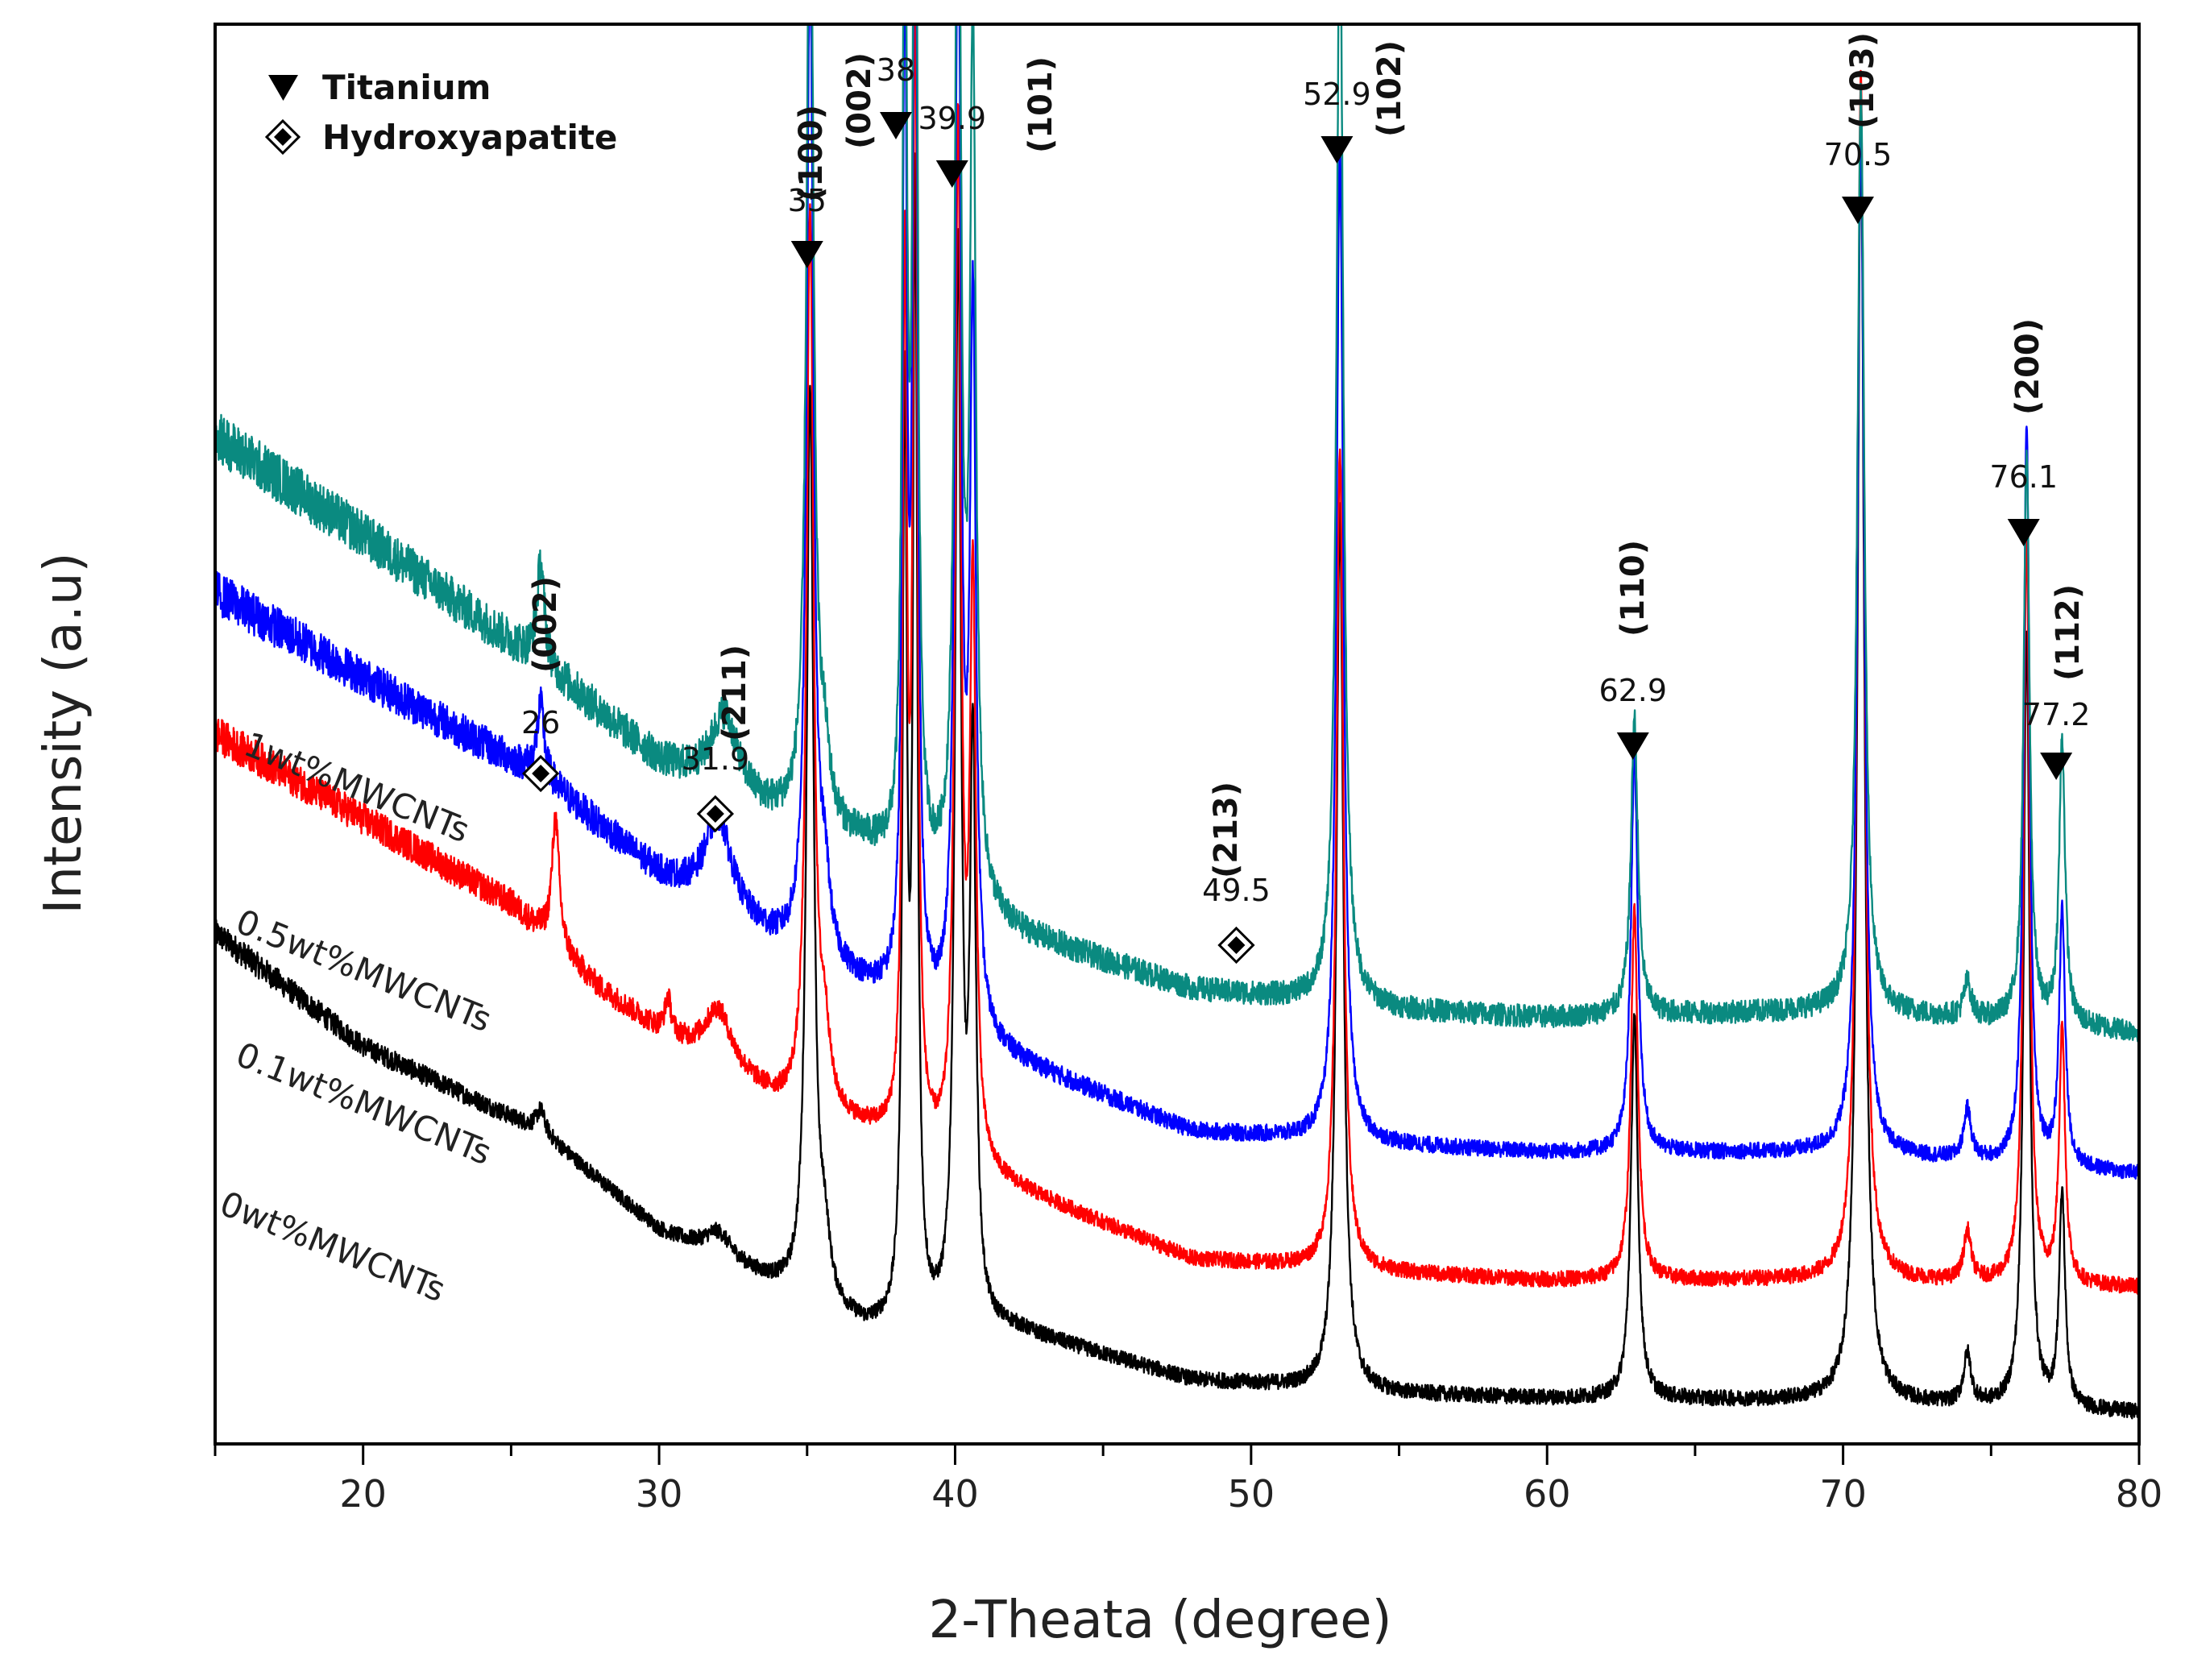 The width and height of the screenshot is (2185, 1680). Describe the element at coordinates (282, 137) in the screenshot. I see `legend-hydroxyapatite-marker` at that location.